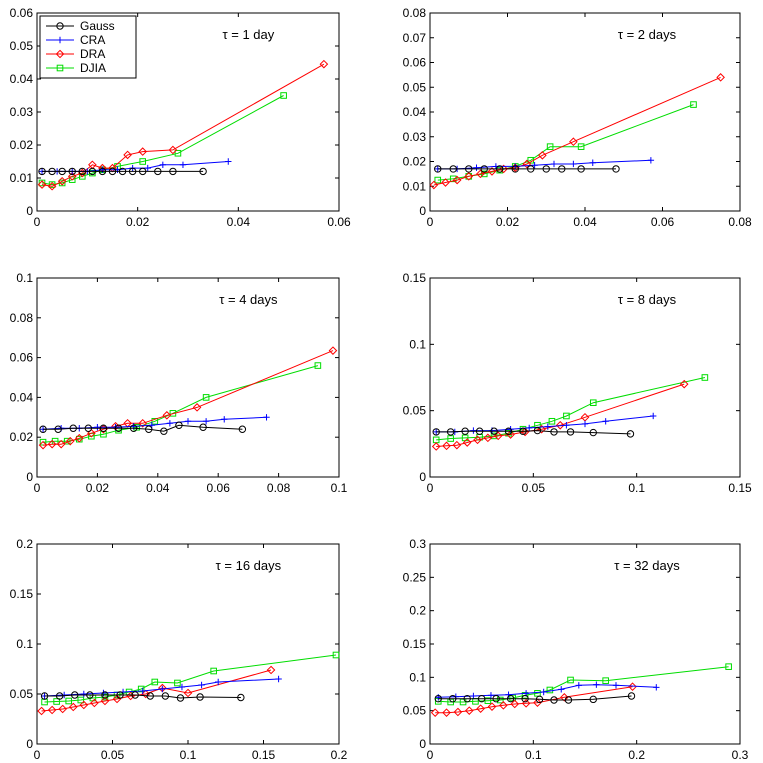 This screenshot has height=763, width=763. What do you see at coordinates (430, 488) in the screenshot?
I see `x-tick-label: 0` at bounding box center [430, 488].